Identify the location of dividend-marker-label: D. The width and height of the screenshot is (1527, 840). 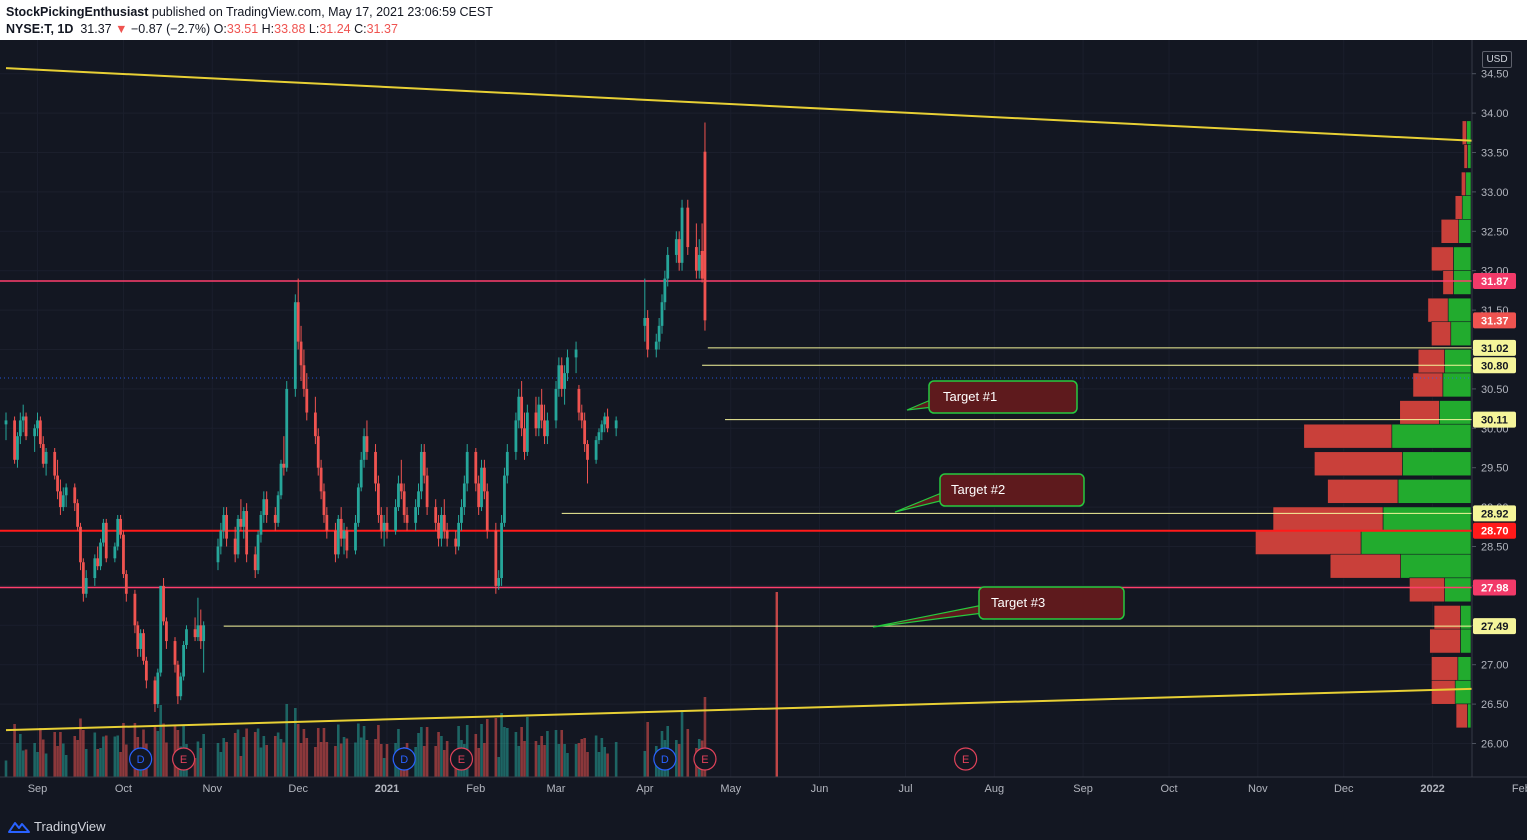
(665, 760).